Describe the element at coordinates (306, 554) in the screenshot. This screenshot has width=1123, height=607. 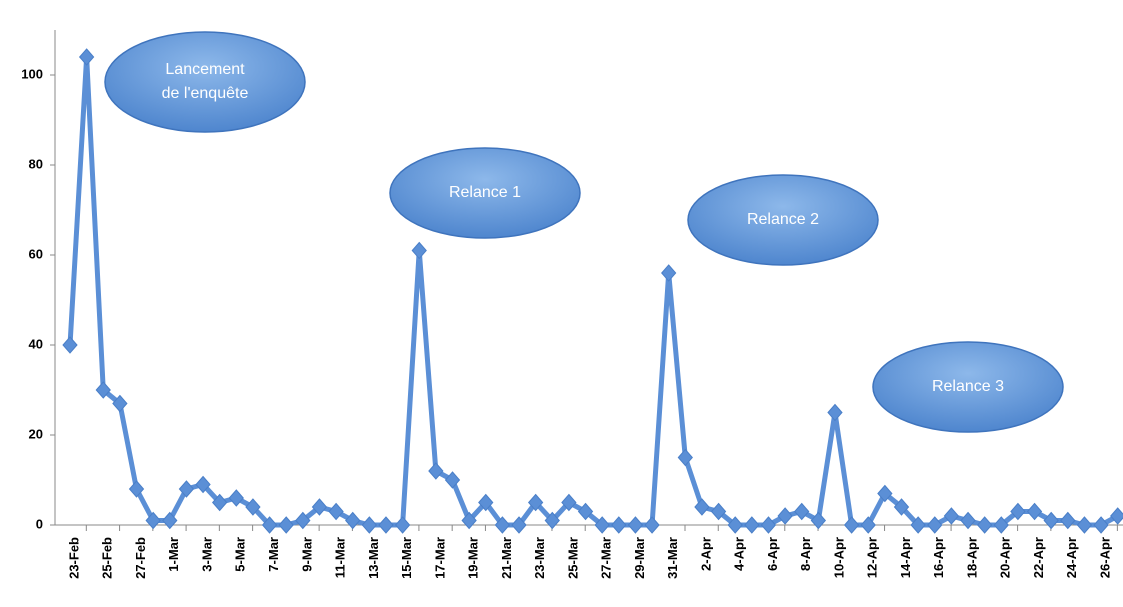
I see `x-tick-label: 9-Mar` at that location.